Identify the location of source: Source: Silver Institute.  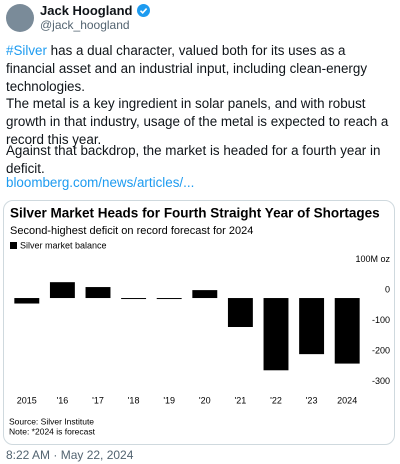
(51, 421).